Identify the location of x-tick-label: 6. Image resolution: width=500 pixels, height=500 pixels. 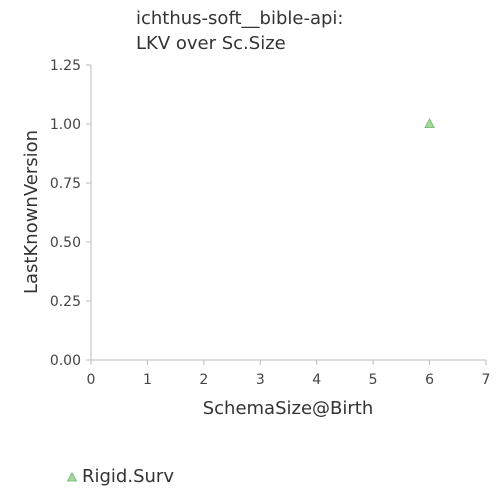
(429, 380).